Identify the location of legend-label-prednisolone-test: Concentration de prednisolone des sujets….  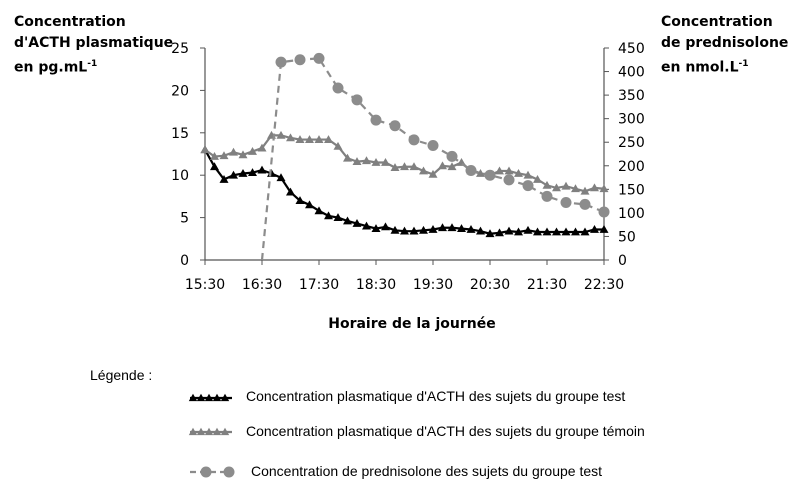
(427, 471).